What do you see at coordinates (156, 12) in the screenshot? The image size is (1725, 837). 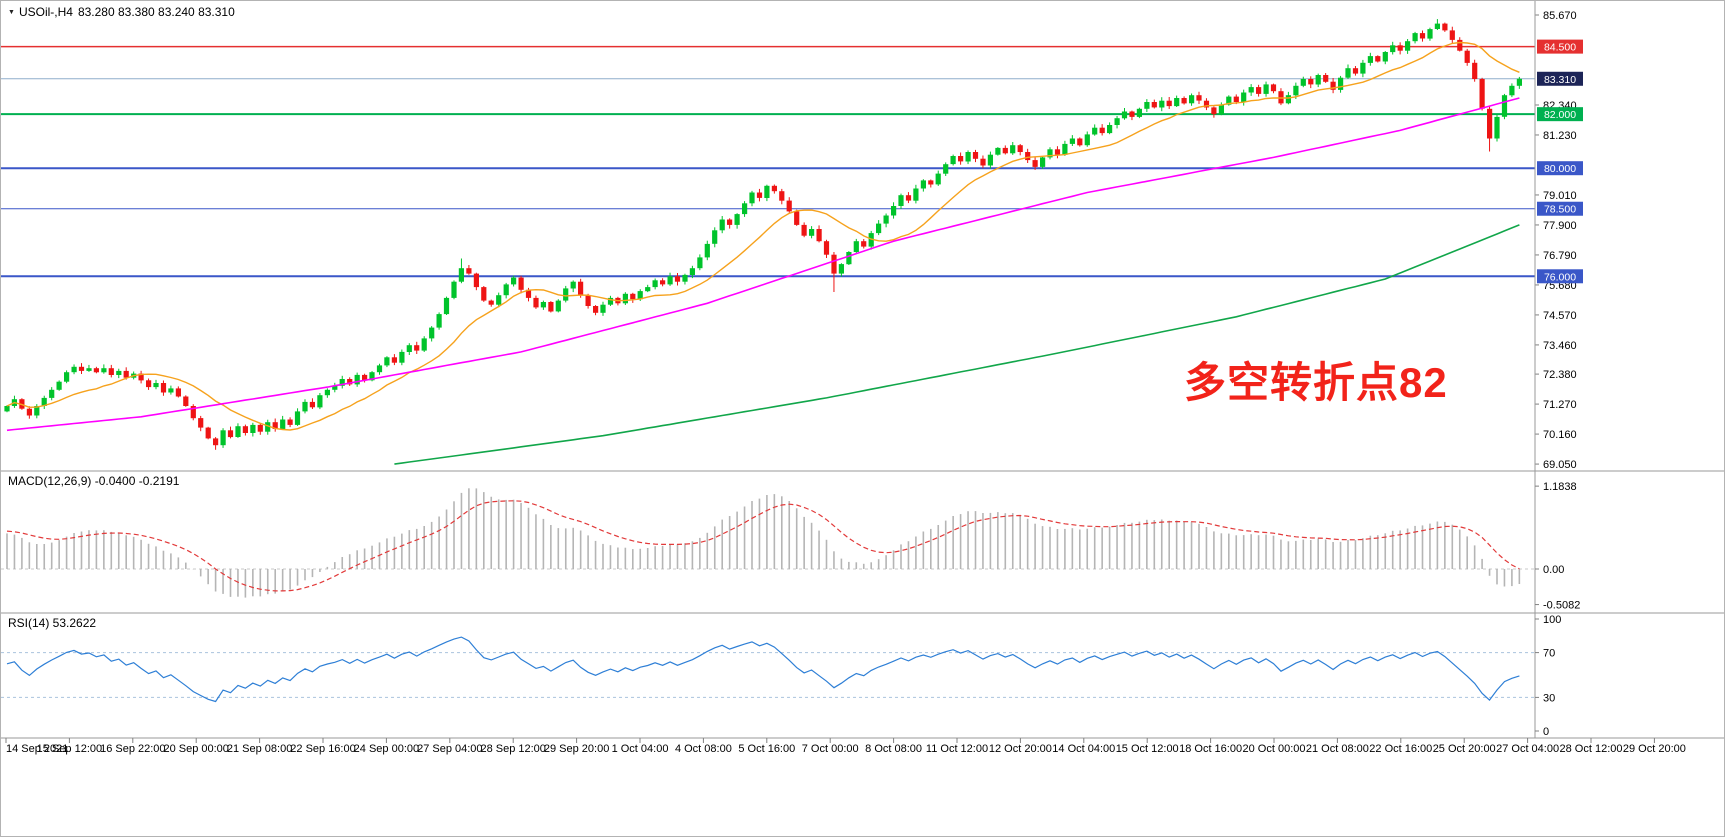 I see `ohlc-values: 83.280 83.380 83.240 83.310` at bounding box center [156, 12].